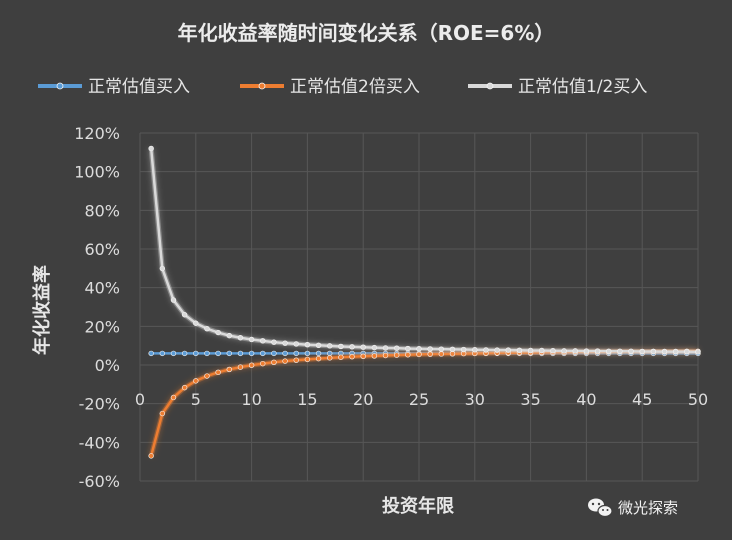 The width and height of the screenshot is (732, 540). I want to click on watermark: 微光探索, so click(633, 508).